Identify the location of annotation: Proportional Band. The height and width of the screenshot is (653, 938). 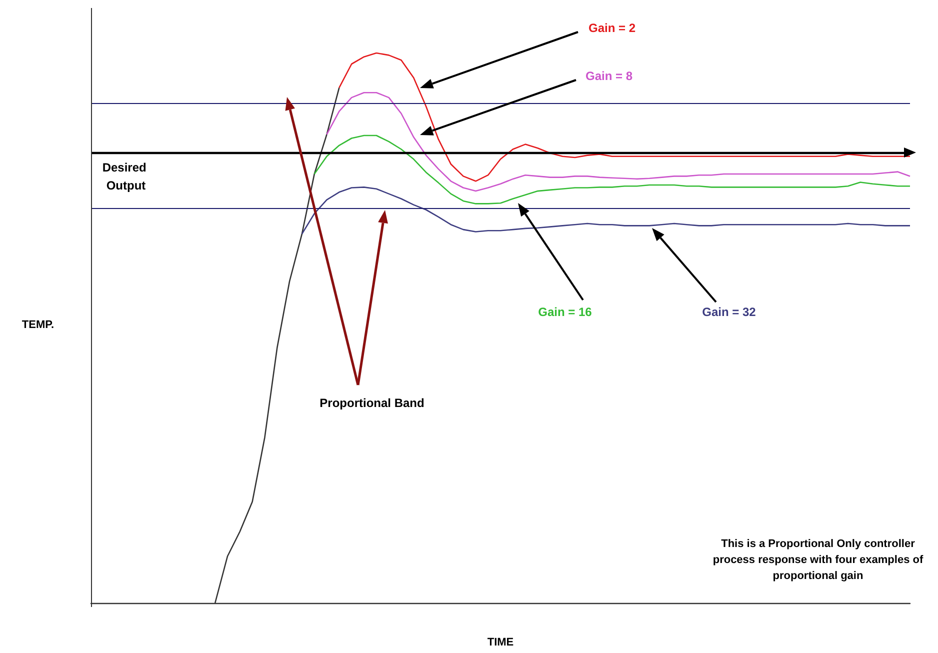
(372, 403).